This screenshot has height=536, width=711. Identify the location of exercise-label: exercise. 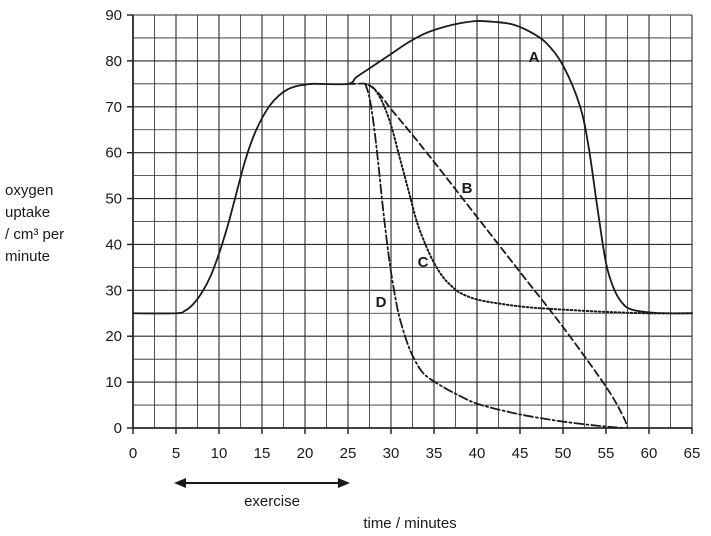
(272, 501).